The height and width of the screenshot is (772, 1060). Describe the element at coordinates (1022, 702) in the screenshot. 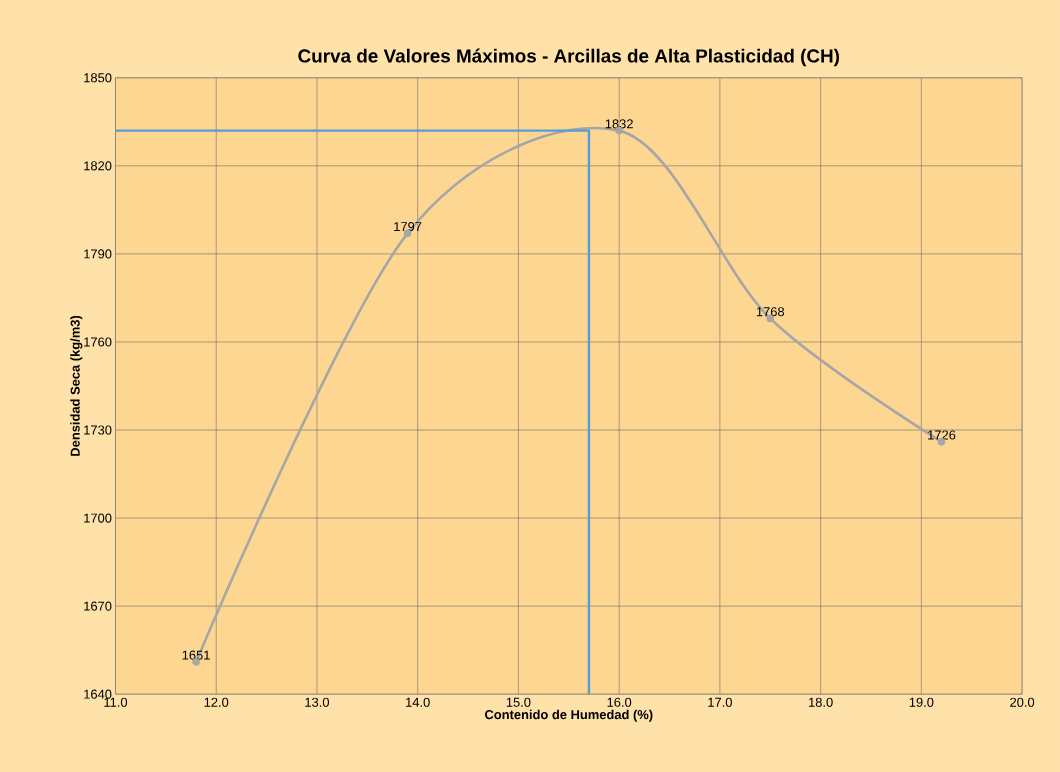

I see `x-tick-label: 20.0` at that location.